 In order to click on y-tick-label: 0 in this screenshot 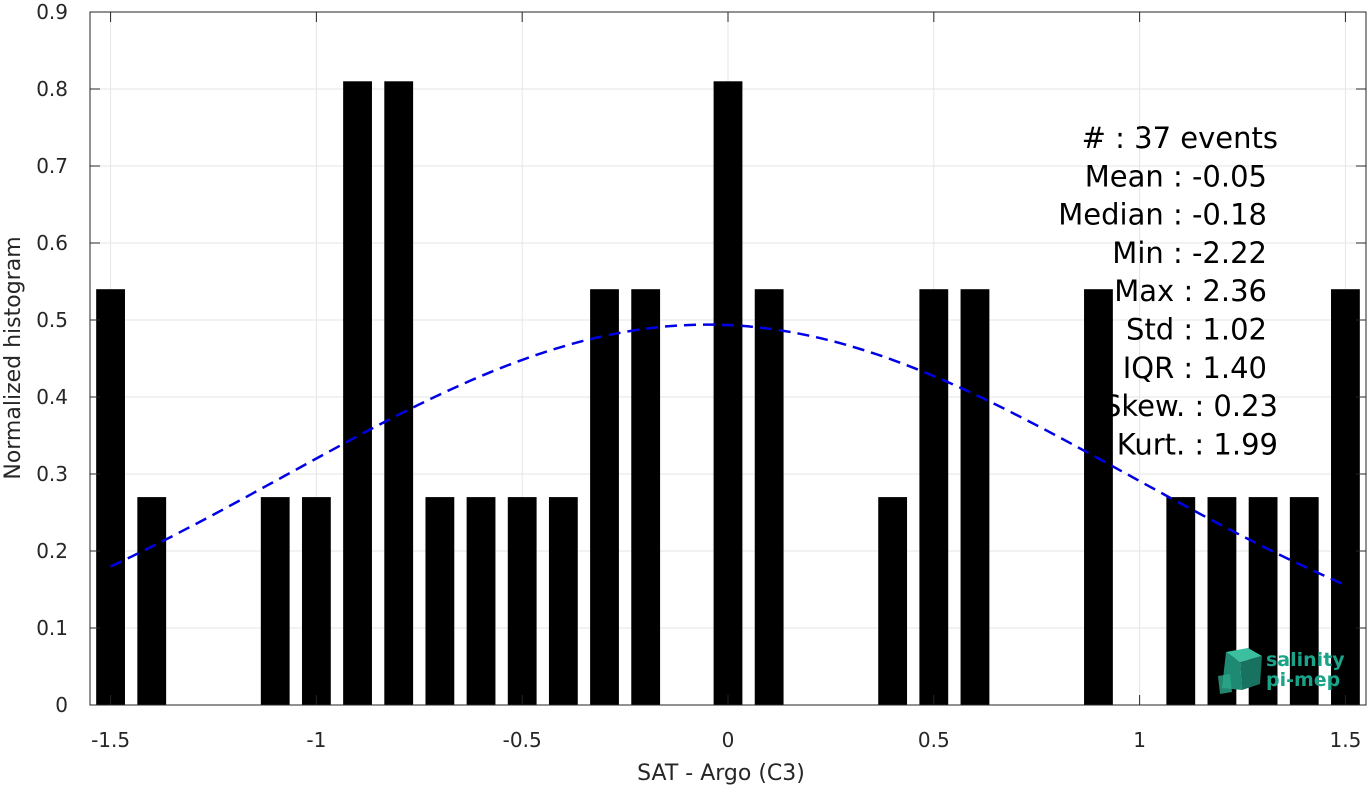, I will do `click(61, 705)`.